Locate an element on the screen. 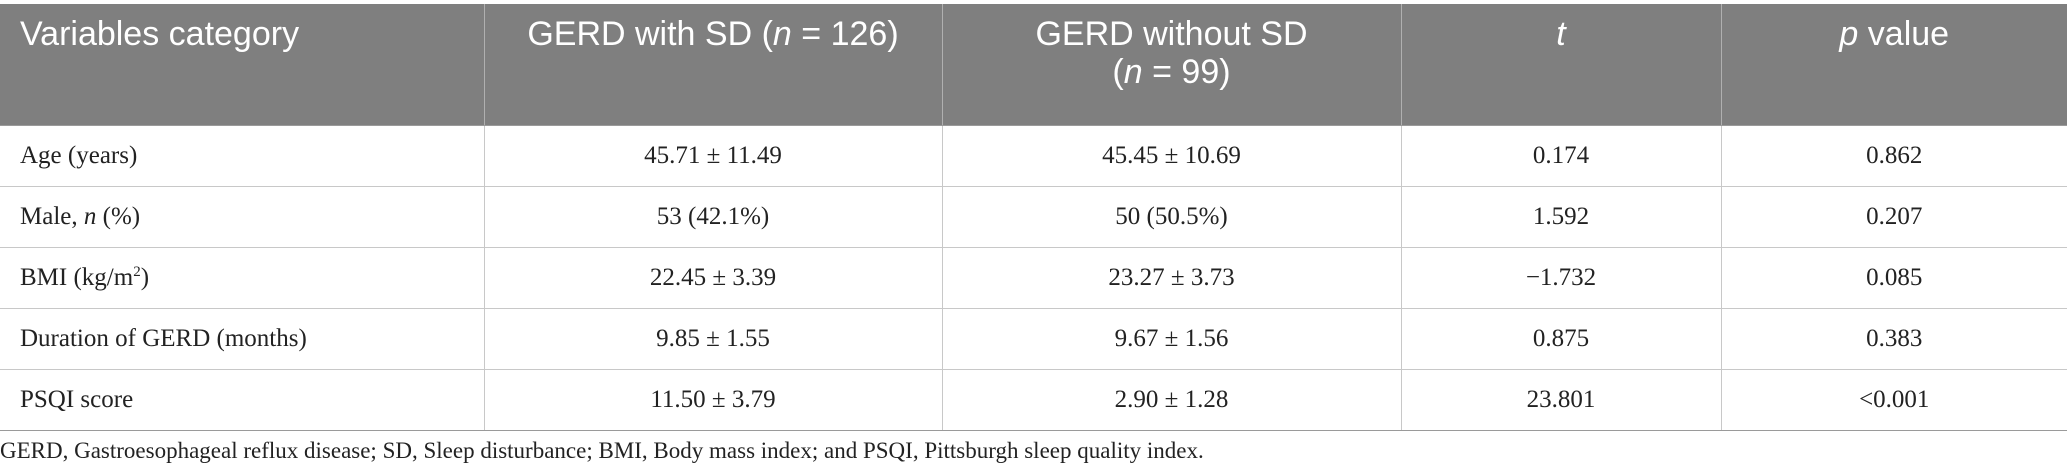 This screenshot has height=474, width=2067. cell-without-sd: 50 (50.5%) is located at coordinates (1172, 217).